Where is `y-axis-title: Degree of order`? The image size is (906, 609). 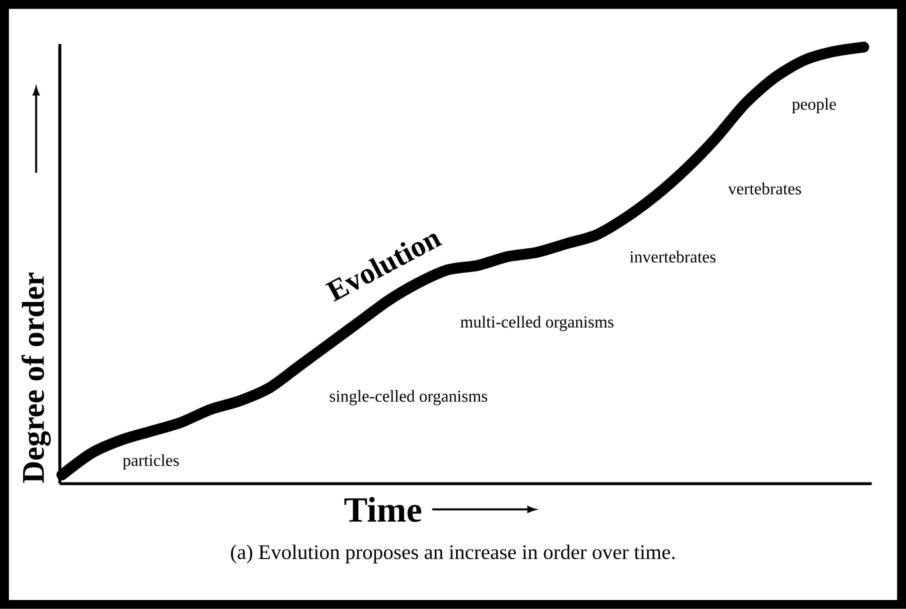 y-axis-title: Degree of order is located at coordinates (36, 377).